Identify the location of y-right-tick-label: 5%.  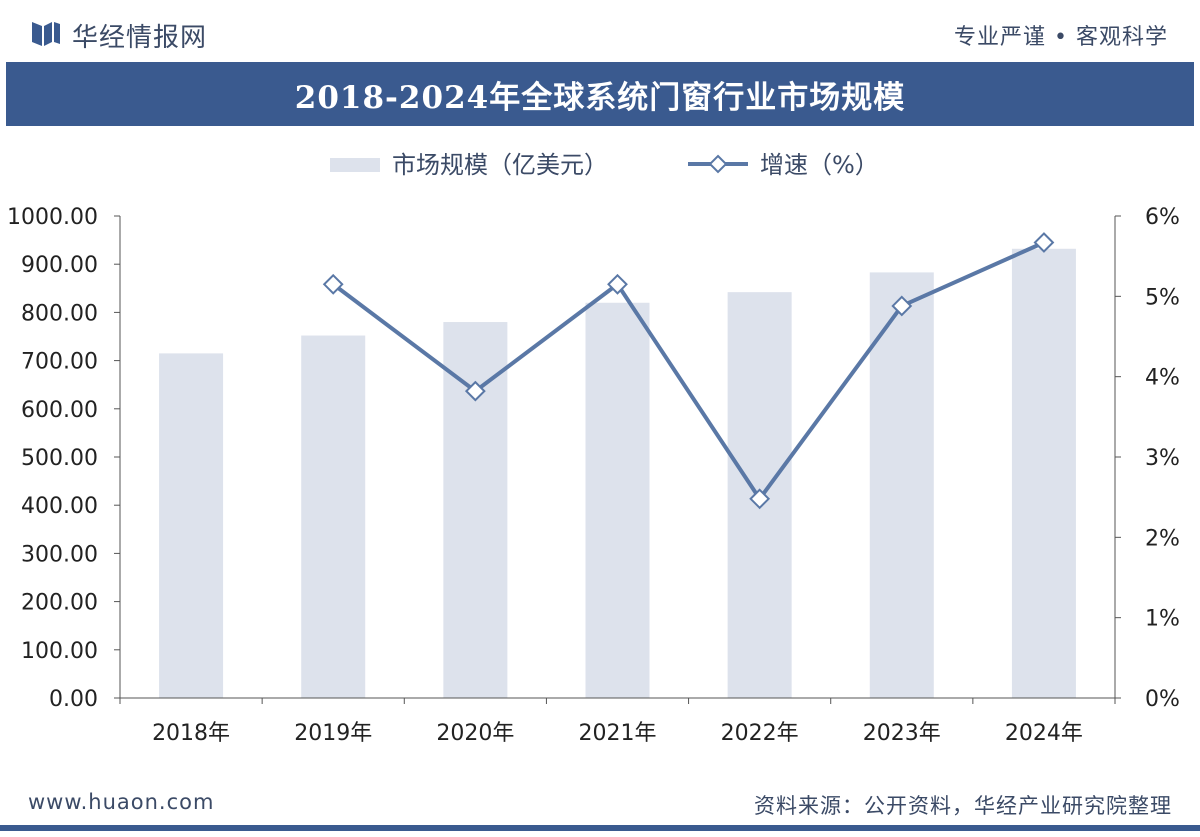
(1162, 297).